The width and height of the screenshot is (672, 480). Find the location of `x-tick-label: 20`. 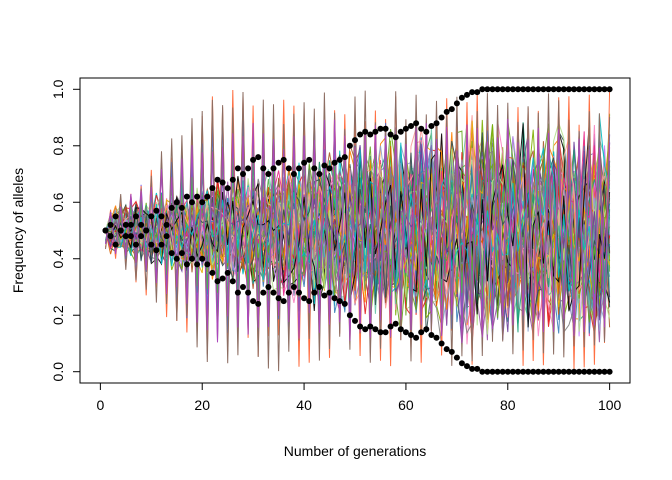

x-tick-label: 20 is located at coordinates (202, 405).